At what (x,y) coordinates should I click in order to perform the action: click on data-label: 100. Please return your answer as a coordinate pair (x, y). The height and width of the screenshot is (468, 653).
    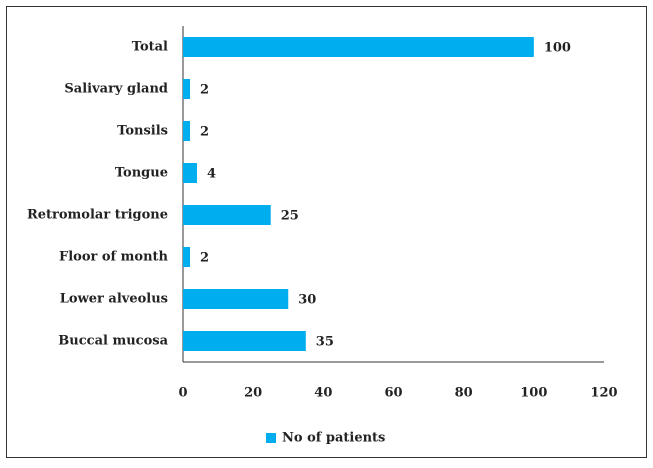
    Looking at the image, I should click on (557, 48).